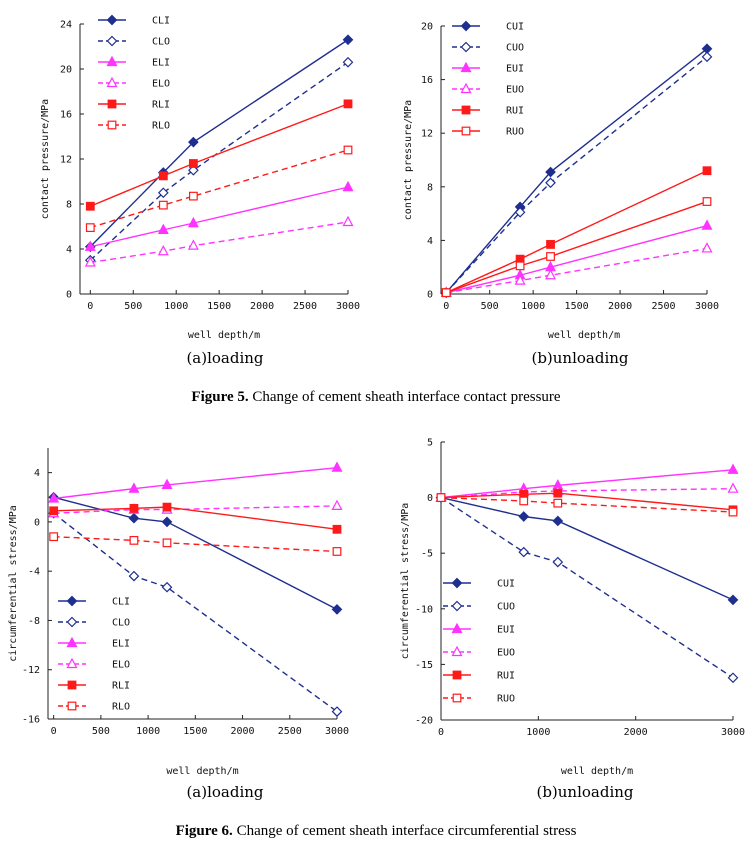 Image resolution: width=752 pixels, height=843 pixels. What do you see at coordinates (587, 505) in the screenshot?
I see `series-ruo` at bounding box center [587, 505].